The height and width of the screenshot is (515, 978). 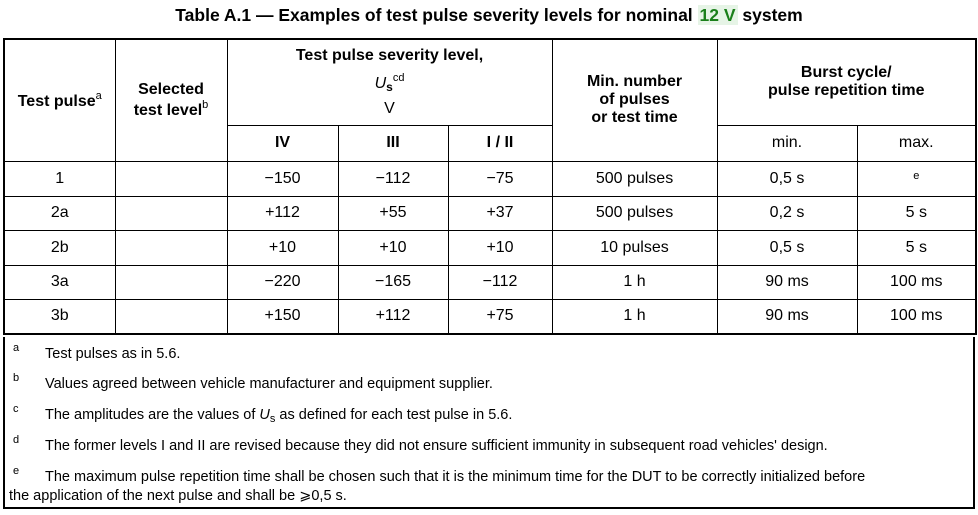 I want to click on cell-min-pulses: 10 pulses, so click(x=634, y=247).